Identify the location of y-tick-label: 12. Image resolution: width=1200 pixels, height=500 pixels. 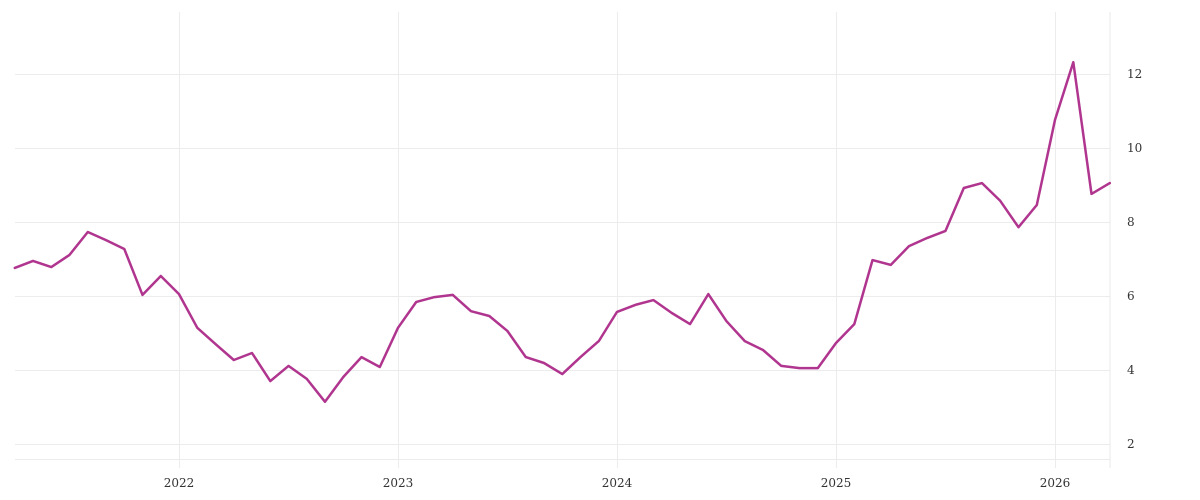
(1134, 74).